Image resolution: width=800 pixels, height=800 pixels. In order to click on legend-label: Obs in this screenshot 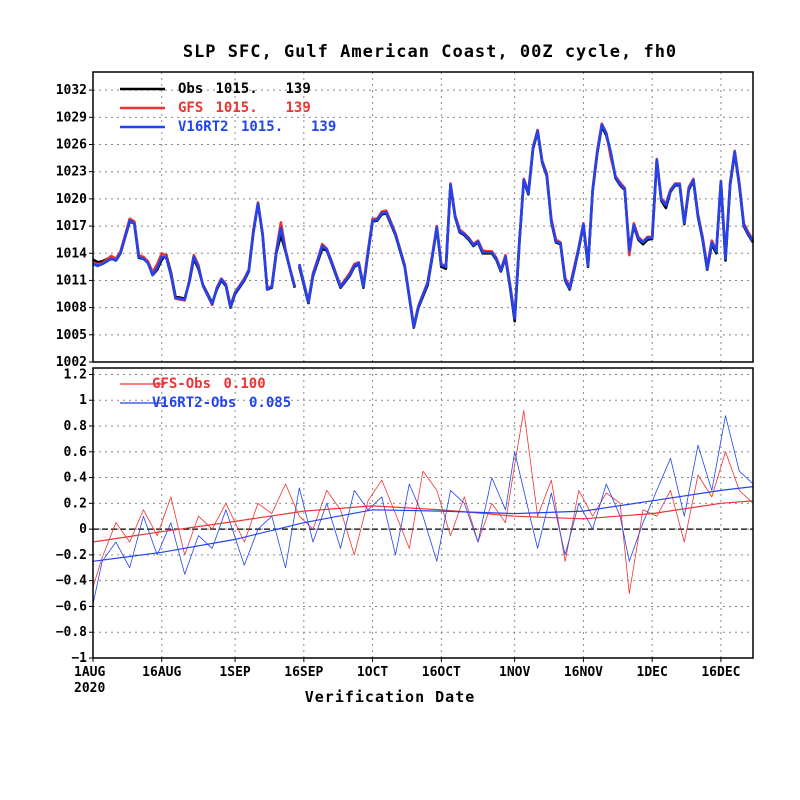, I will do `click(190, 89)`.